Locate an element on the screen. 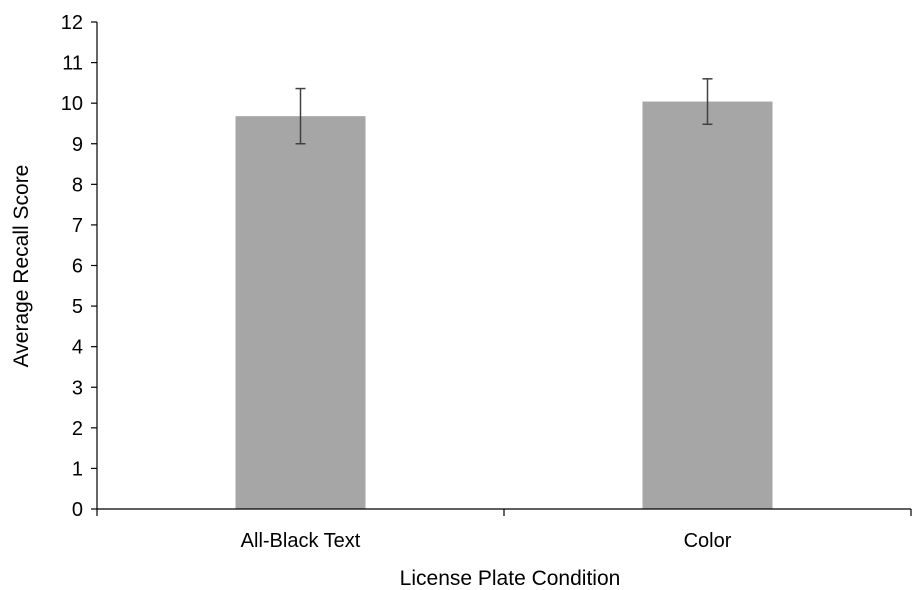  x-category-label: All-Black Text is located at coordinates (301, 541).